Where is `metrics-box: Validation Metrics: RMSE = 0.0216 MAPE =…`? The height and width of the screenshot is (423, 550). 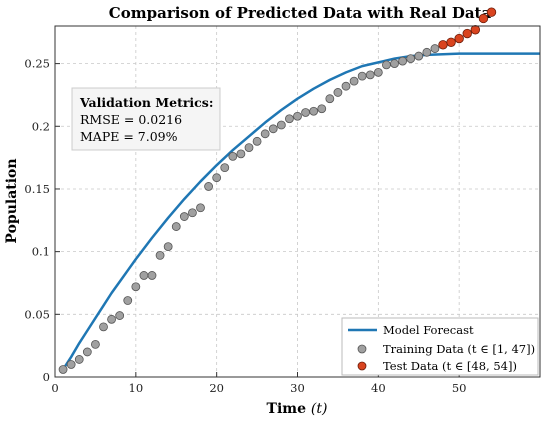 metrics-box: Validation Metrics: RMSE = 0.0216 MAPE =… is located at coordinates (146, 119).